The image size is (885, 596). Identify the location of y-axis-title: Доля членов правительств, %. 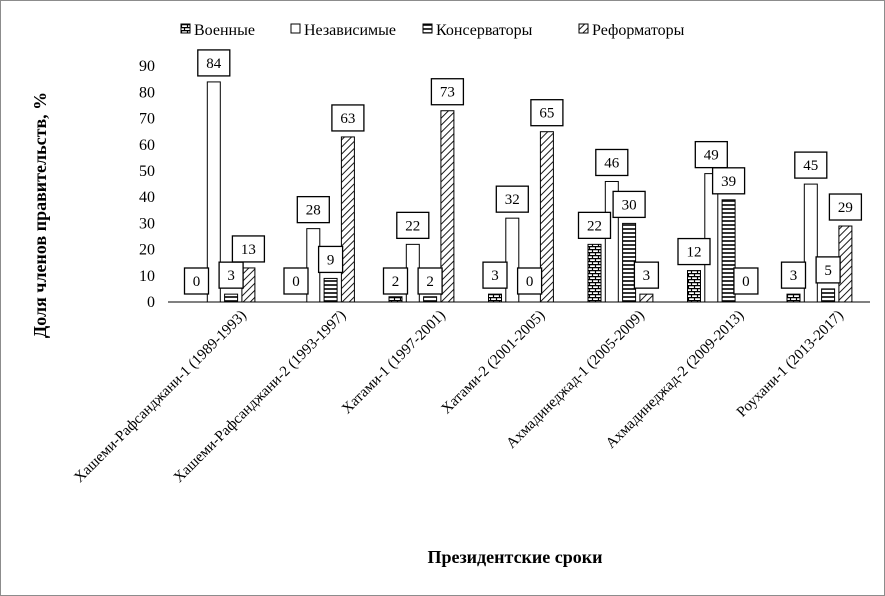
(40, 215).